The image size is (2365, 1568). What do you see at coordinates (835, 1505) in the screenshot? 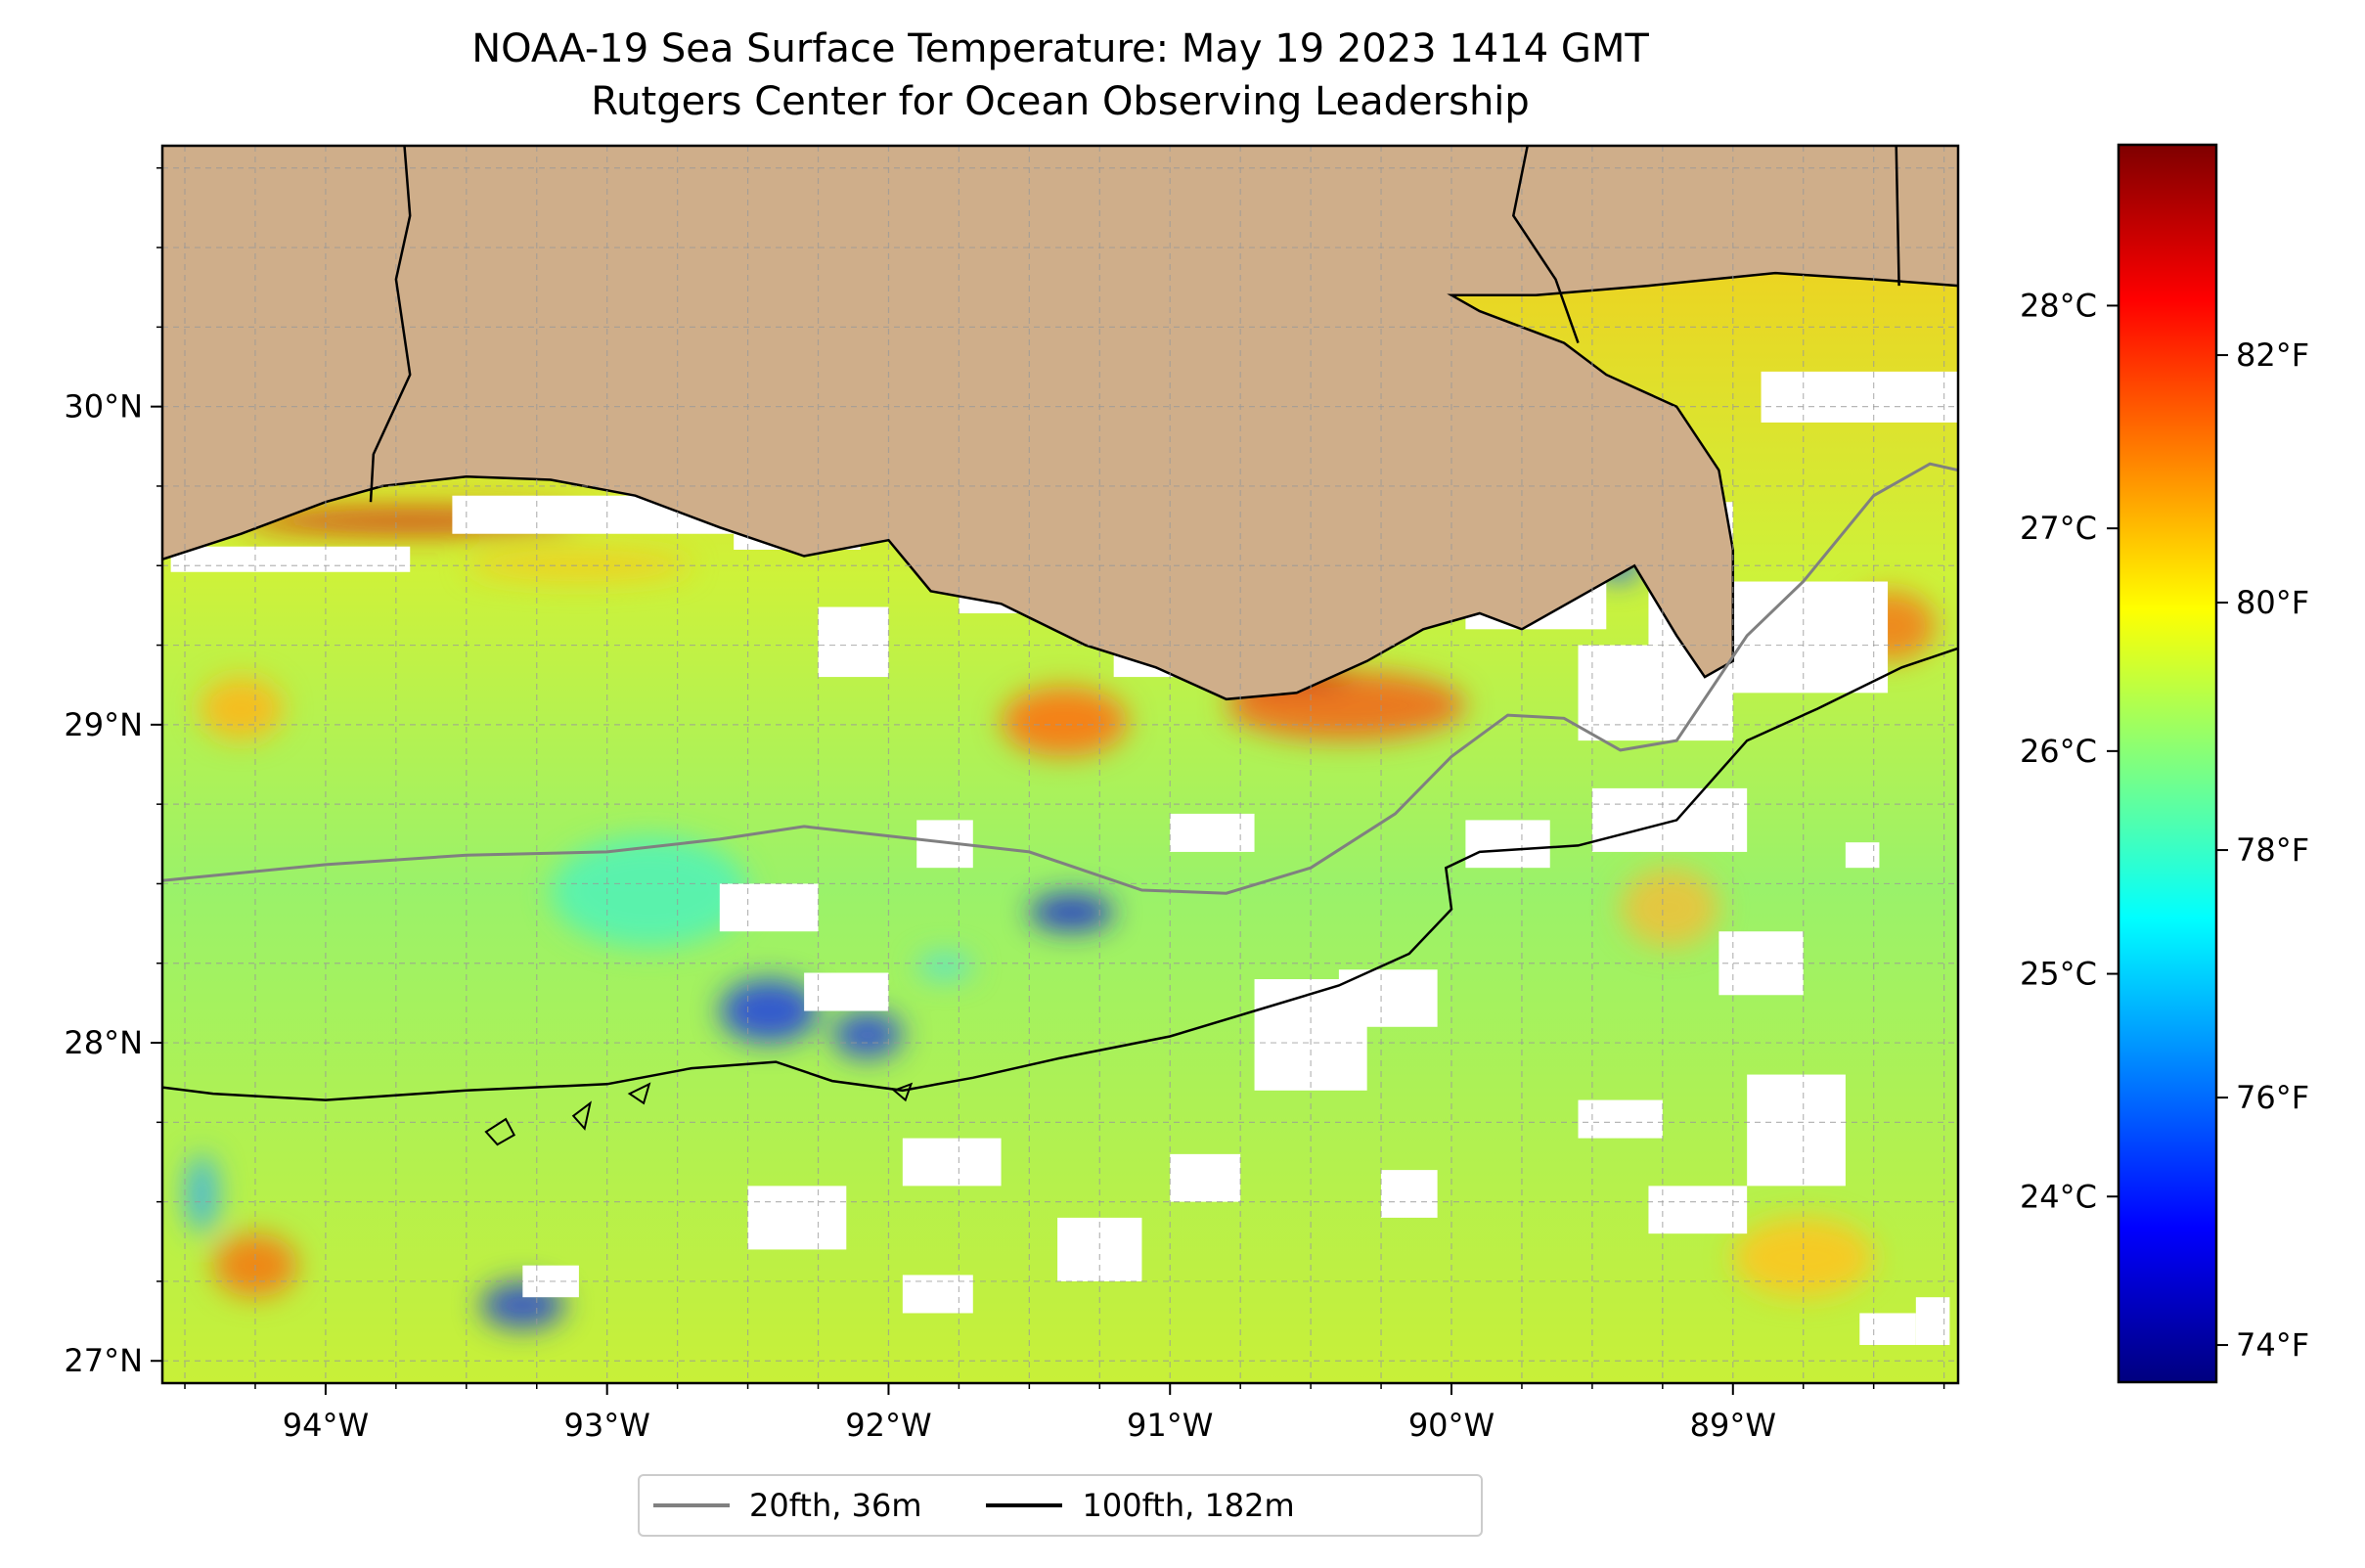
I see `legend-label-20fth: 20fth, 36m` at bounding box center [835, 1505].